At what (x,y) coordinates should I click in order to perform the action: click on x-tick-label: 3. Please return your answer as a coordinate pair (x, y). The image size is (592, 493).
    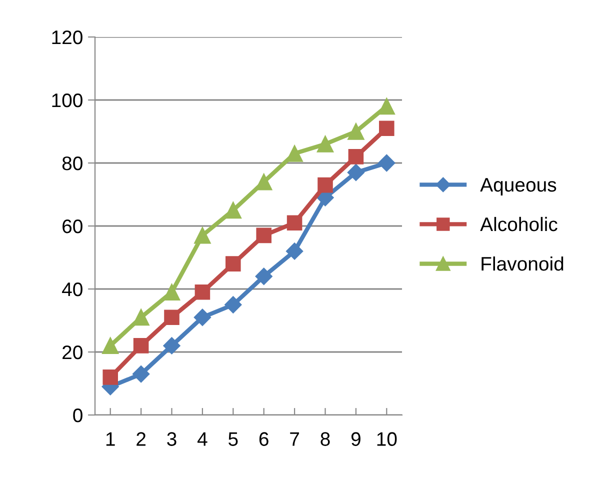
    Looking at the image, I should click on (171, 439).